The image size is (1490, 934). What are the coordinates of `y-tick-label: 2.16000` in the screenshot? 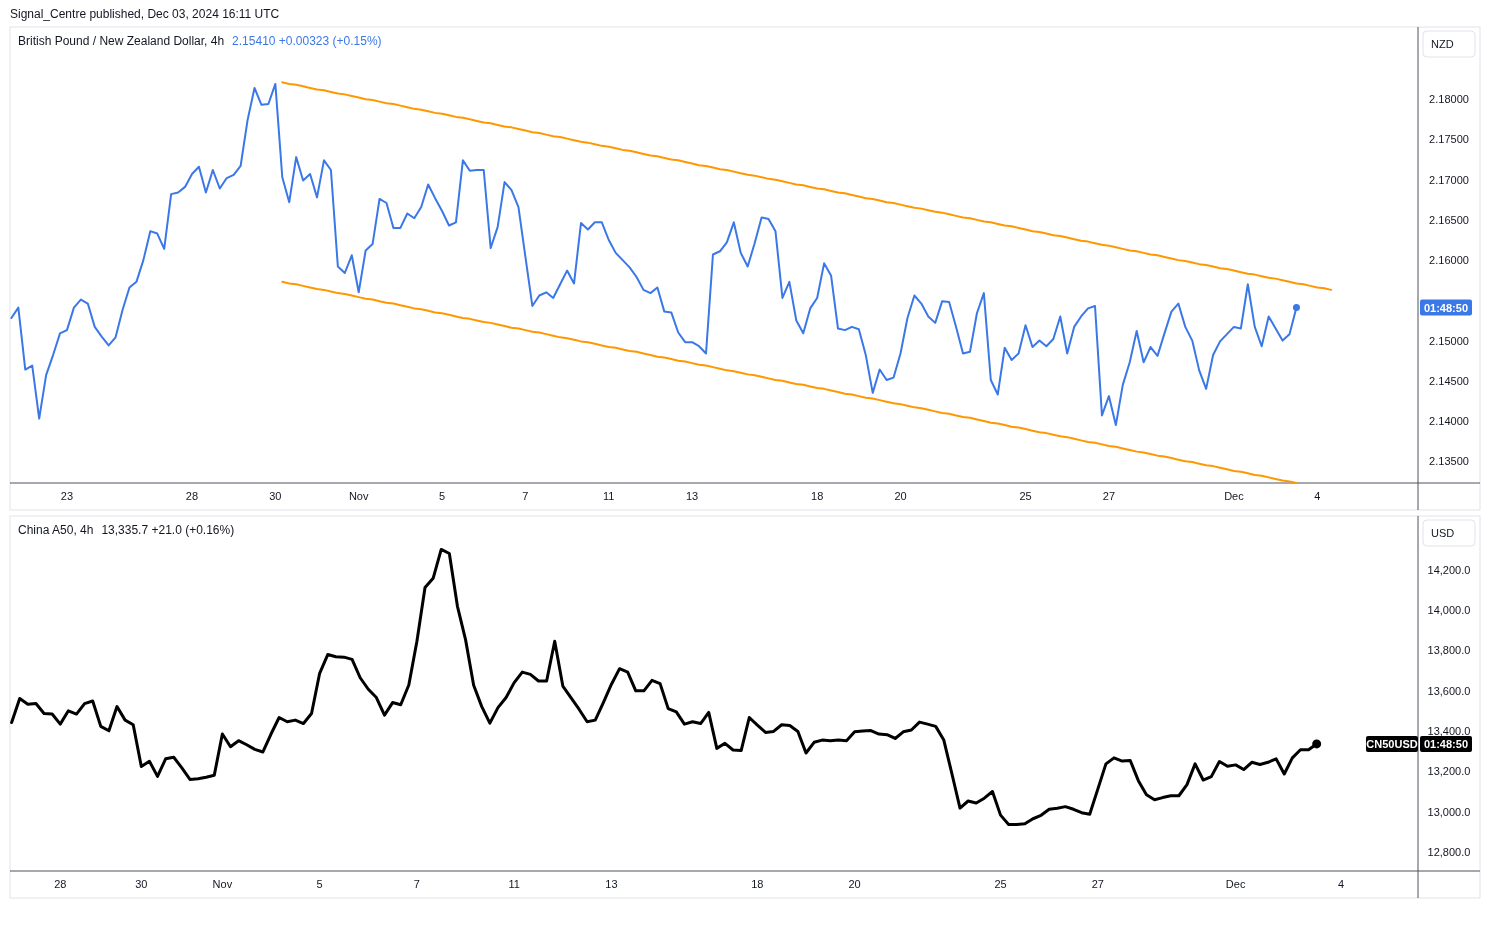 It's located at (1449, 260).